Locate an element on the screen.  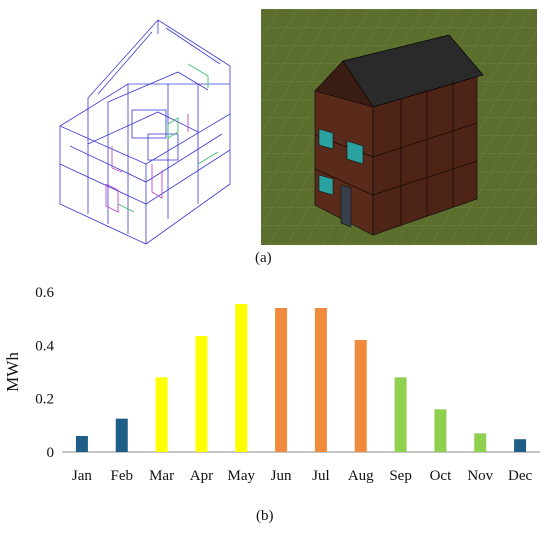
x-tick-label: Dec is located at coordinates (520, 476).